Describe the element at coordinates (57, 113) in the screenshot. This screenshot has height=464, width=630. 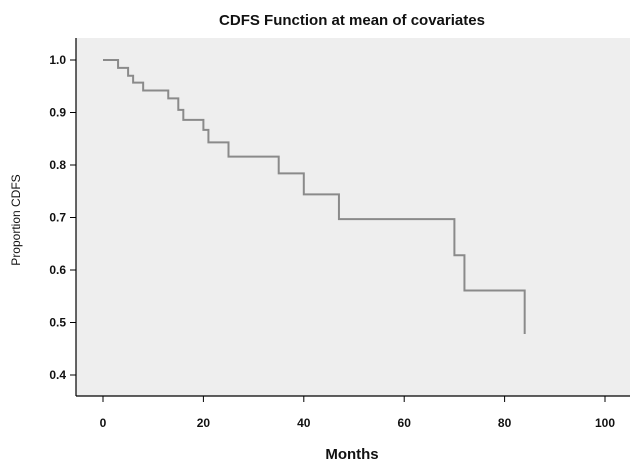
I see `y-tick-label: 0.9` at that location.